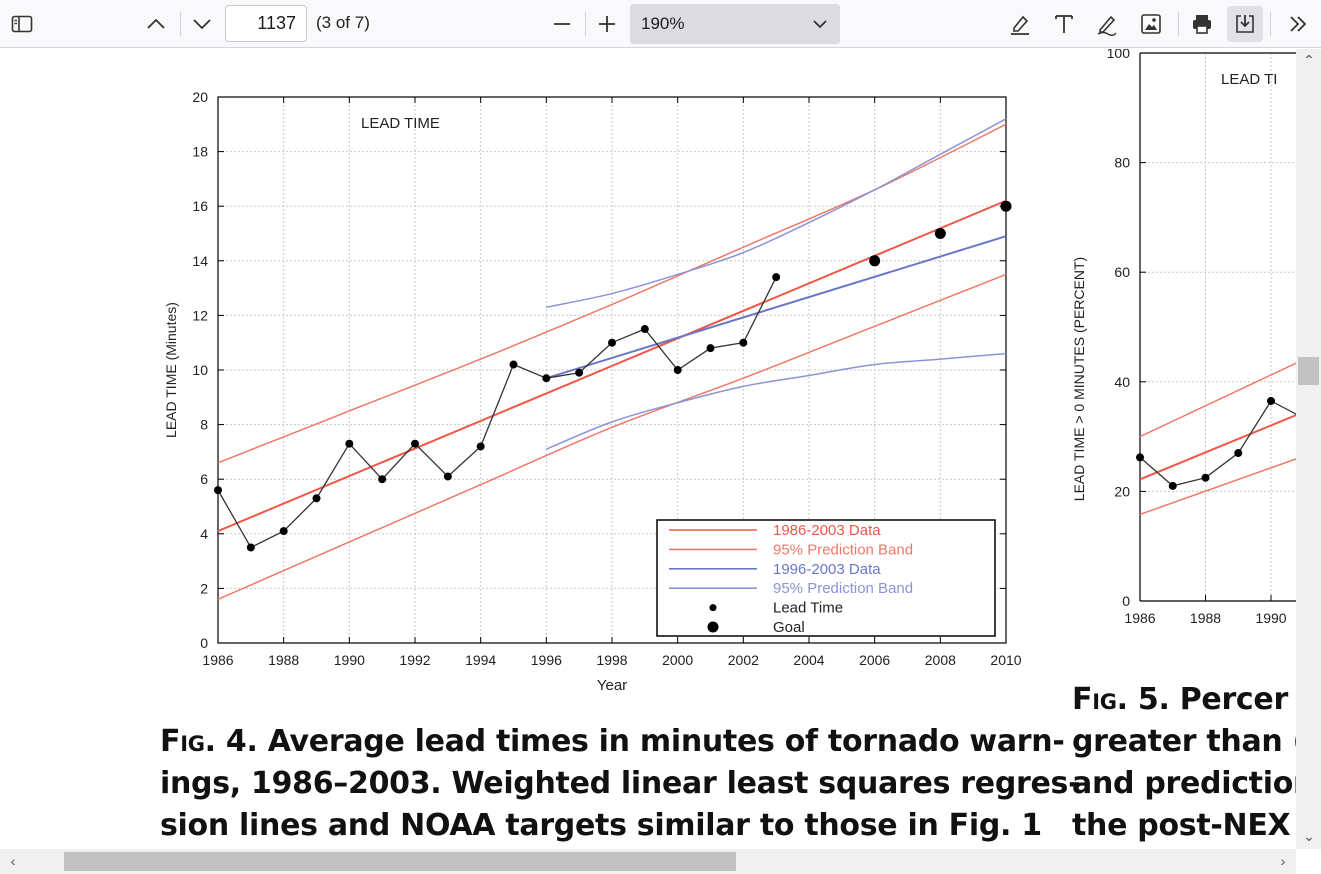 The image size is (1321, 874). I want to click on blue-lower-band, so click(776, 401).